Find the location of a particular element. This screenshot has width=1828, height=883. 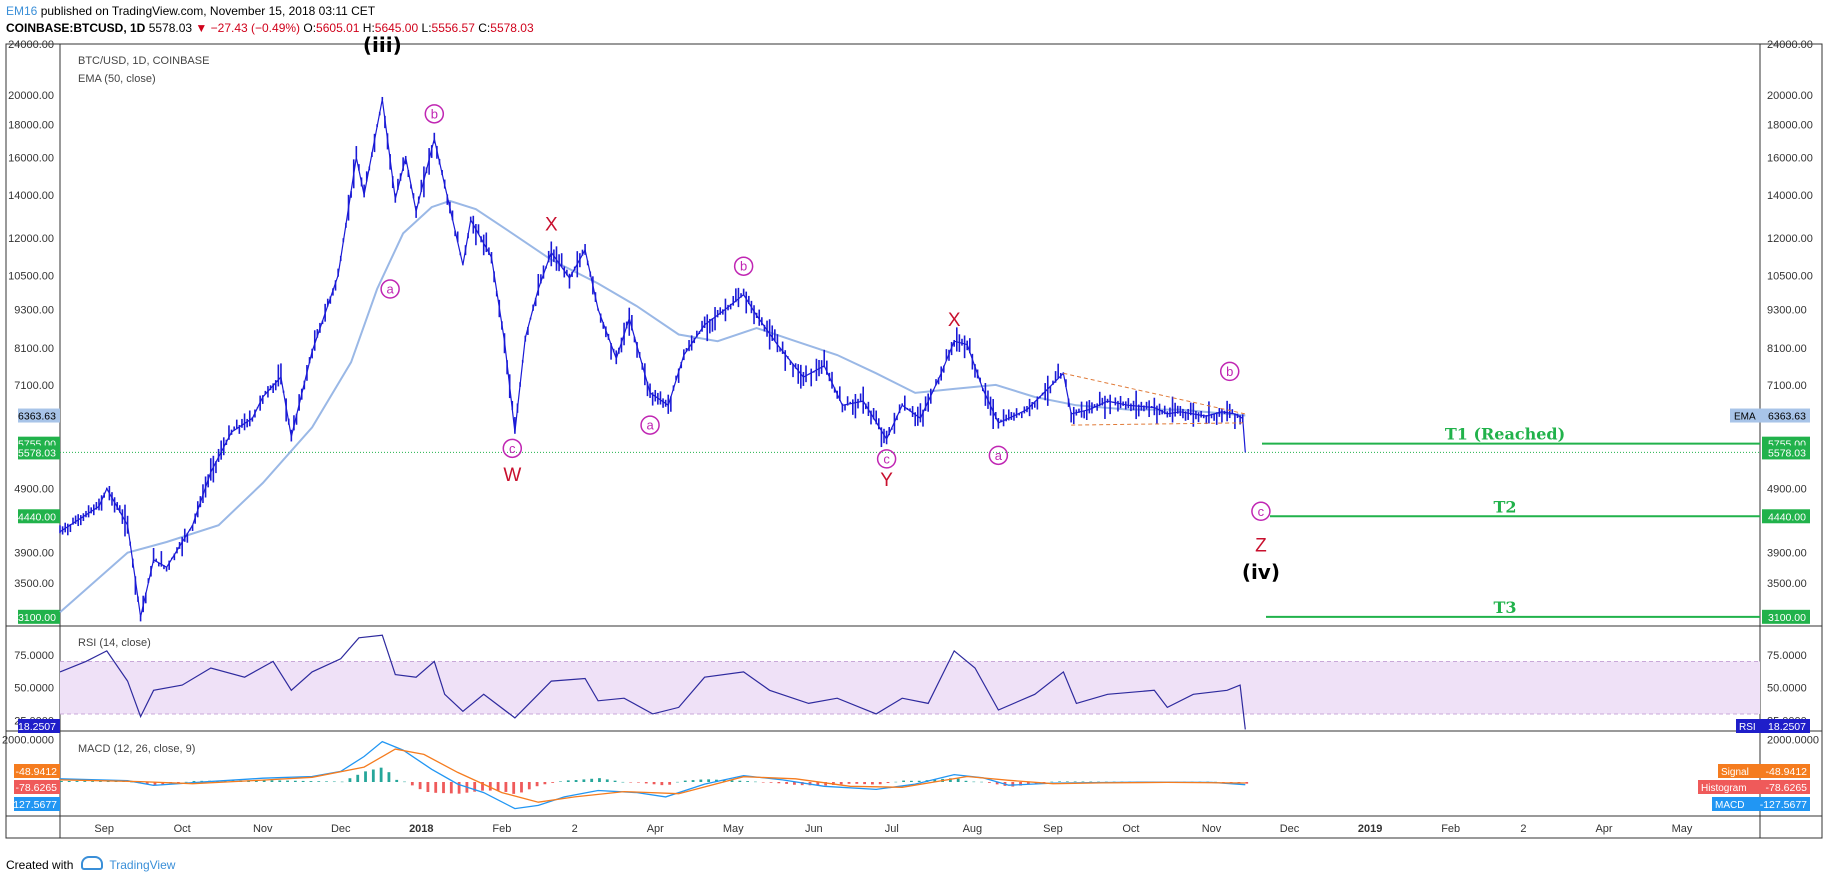

macd-tag-left is located at coordinates (37, 804).